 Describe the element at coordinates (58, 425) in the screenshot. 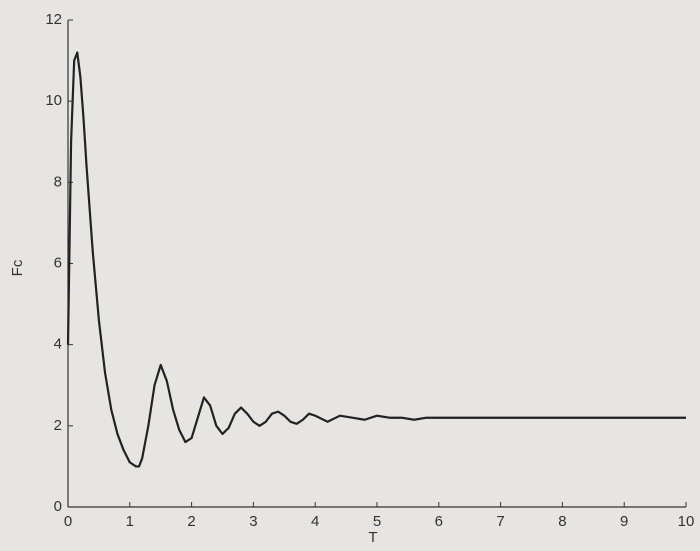

I see `y-tick-label: 2` at that location.